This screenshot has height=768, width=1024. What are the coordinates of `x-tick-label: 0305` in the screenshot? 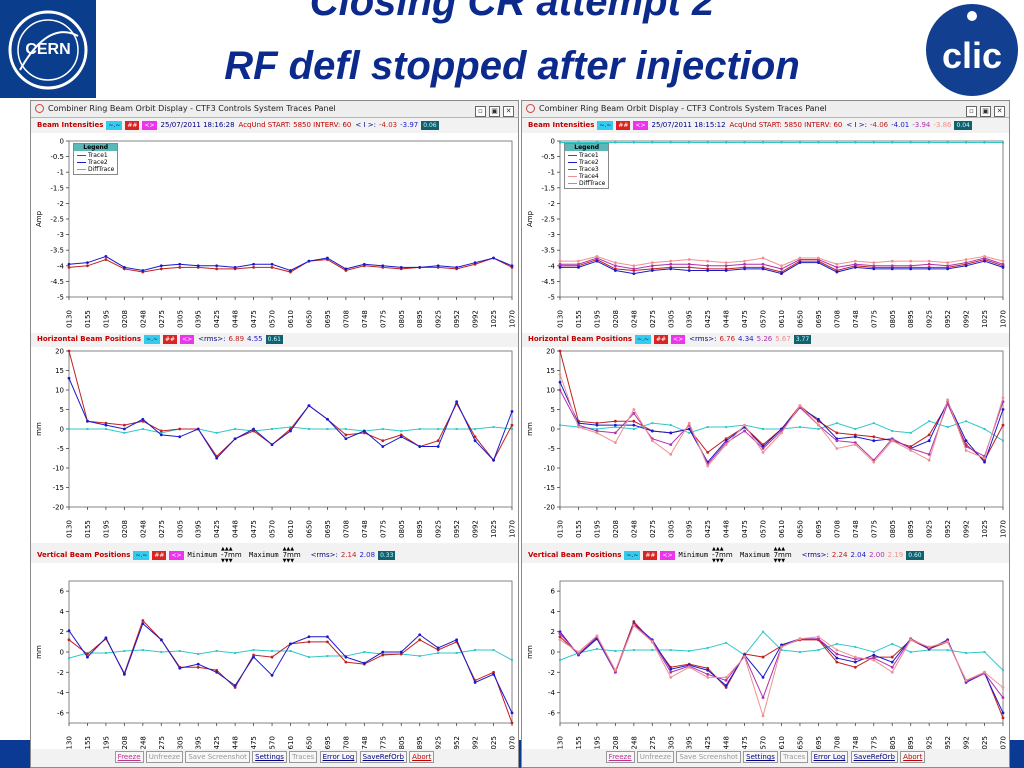 It's located at (180, 529).